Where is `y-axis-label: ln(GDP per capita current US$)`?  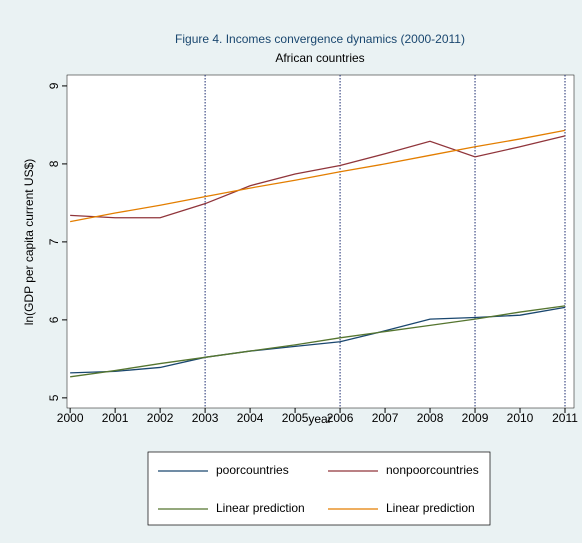
y-axis-label: ln(GDP per capita current US$) is located at coordinates (29, 242).